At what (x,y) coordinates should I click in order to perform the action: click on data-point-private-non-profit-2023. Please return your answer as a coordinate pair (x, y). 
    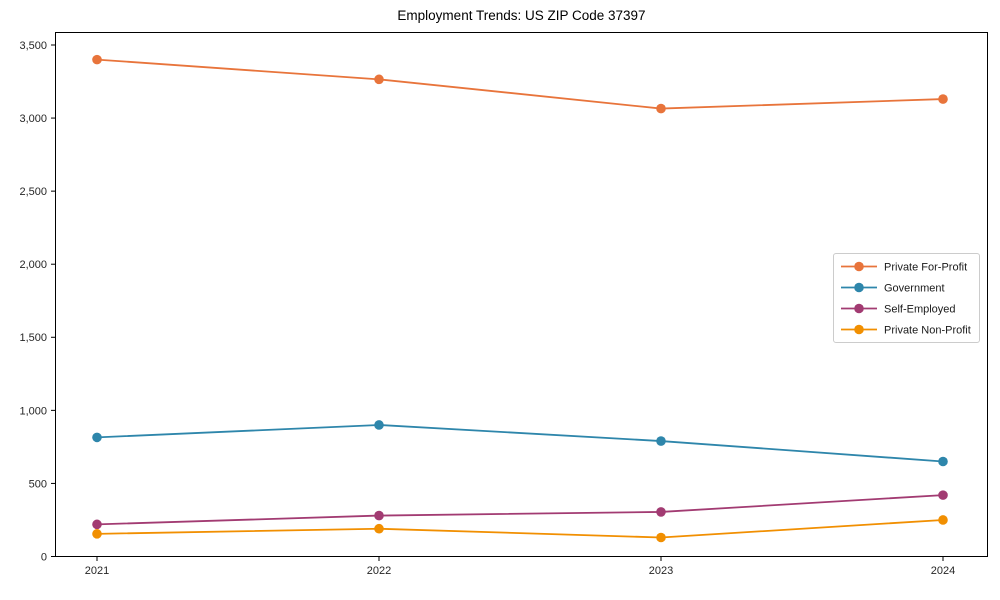
    Looking at the image, I should click on (661, 537).